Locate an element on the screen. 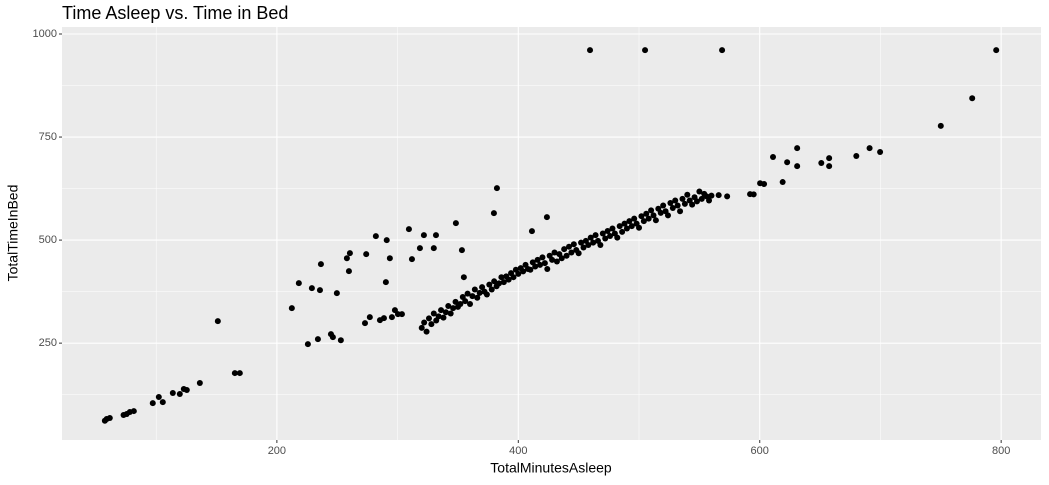 The width and height of the screenshot is (1049, 485). x-tick-label: 400 is located at coordinates (518, 451).